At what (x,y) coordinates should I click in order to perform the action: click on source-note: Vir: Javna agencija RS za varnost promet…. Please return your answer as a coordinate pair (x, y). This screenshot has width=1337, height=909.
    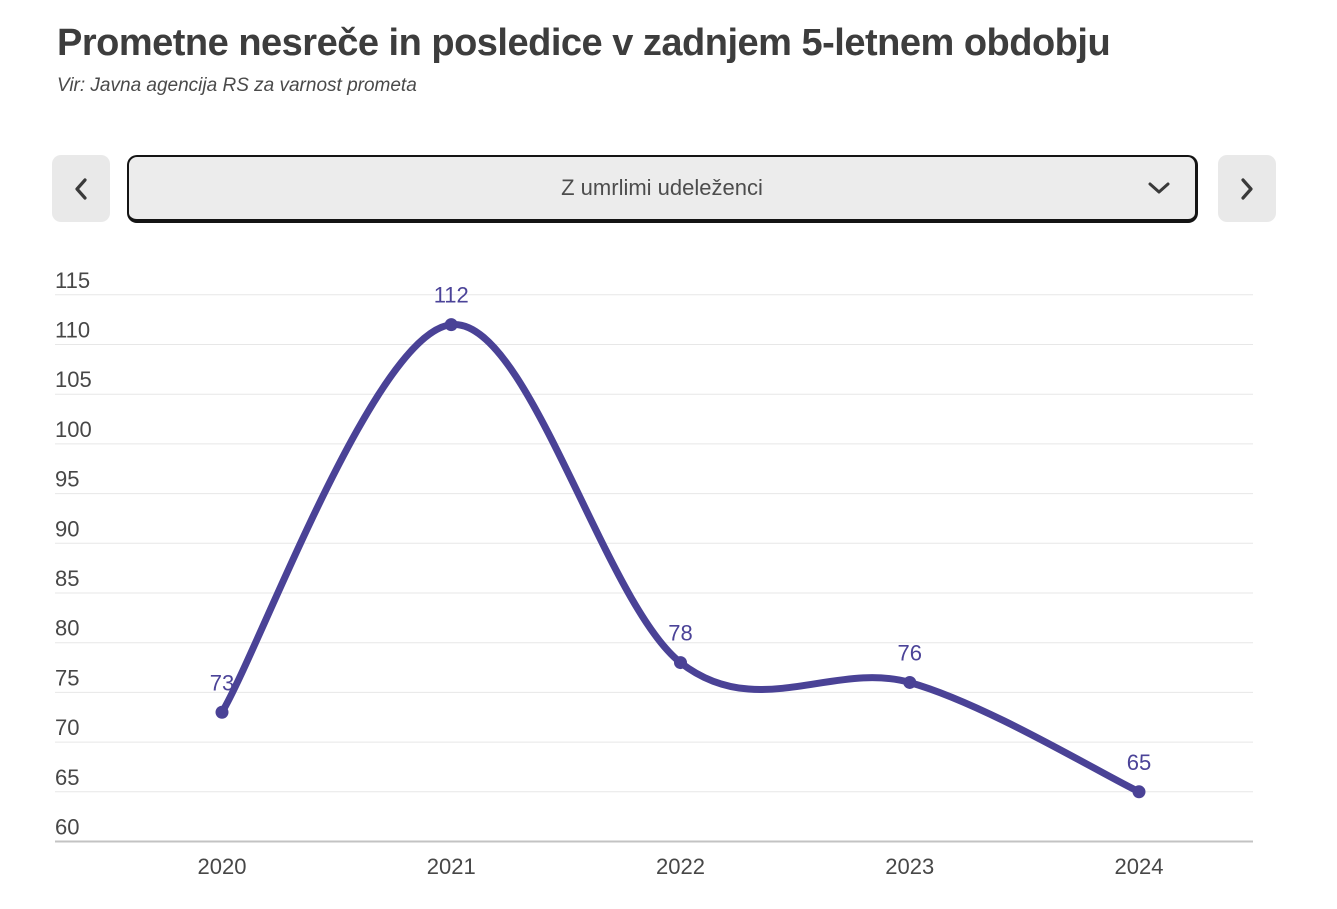
    Looking at the image, I should click on (237, 85).